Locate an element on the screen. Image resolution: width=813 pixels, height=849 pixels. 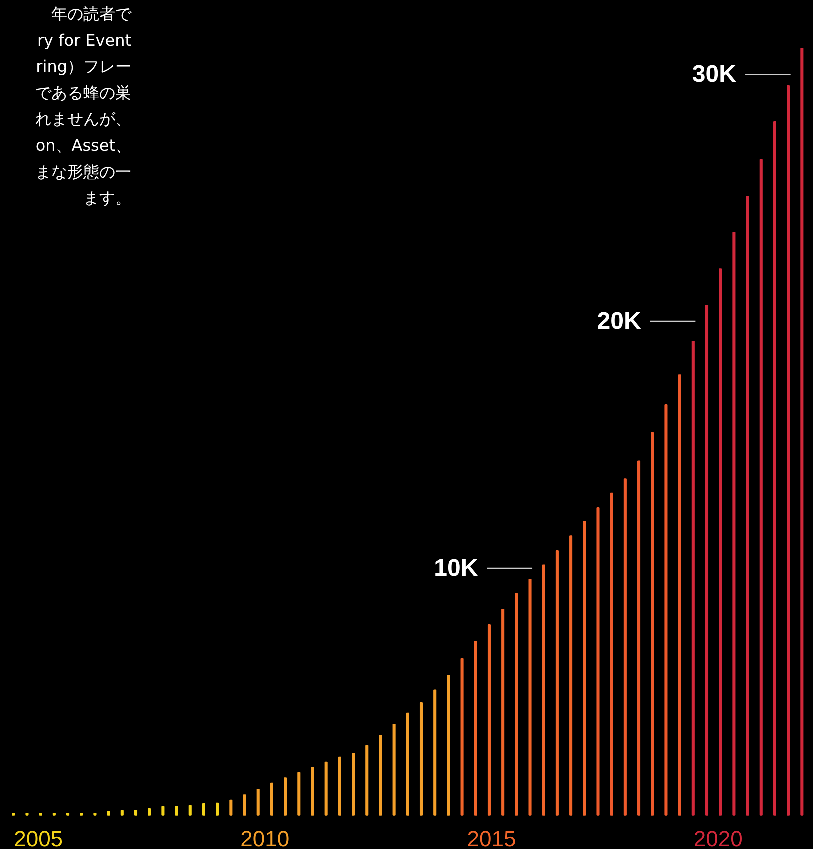
x-tick-label: 2020 is located at coordinates (718, 837).